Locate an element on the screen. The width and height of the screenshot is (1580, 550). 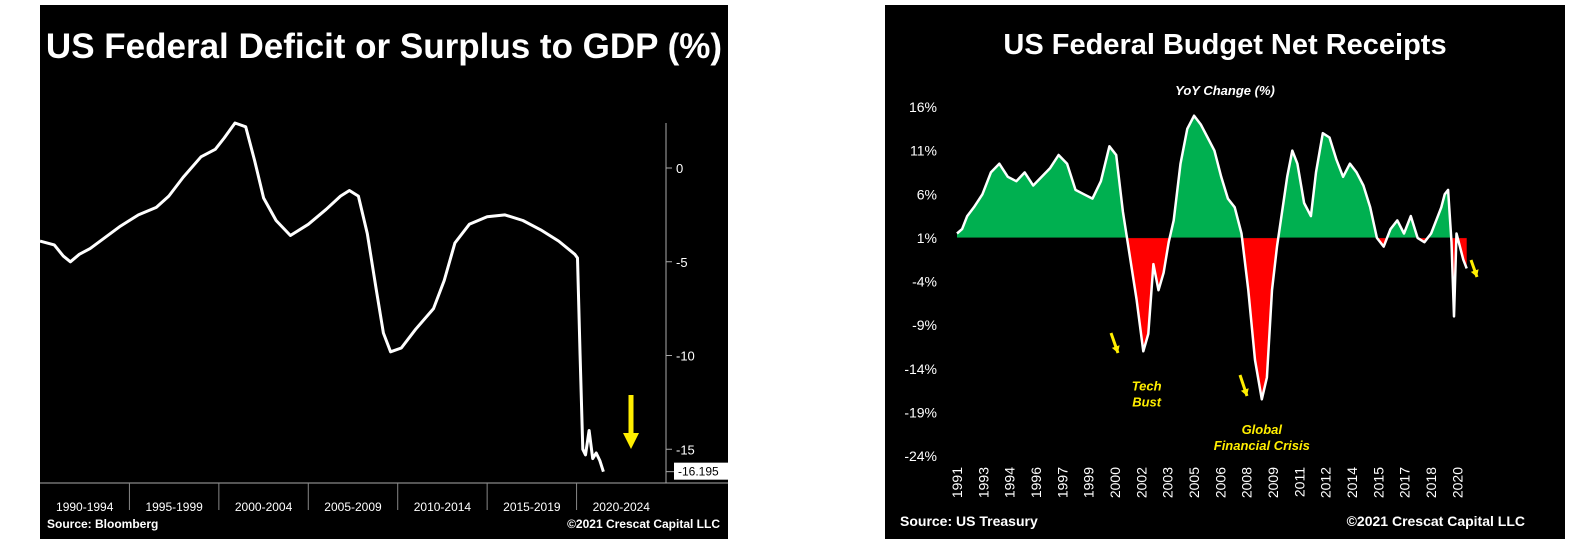
right-x-tick-label: 2006 is located at coordinates (1220, 482).